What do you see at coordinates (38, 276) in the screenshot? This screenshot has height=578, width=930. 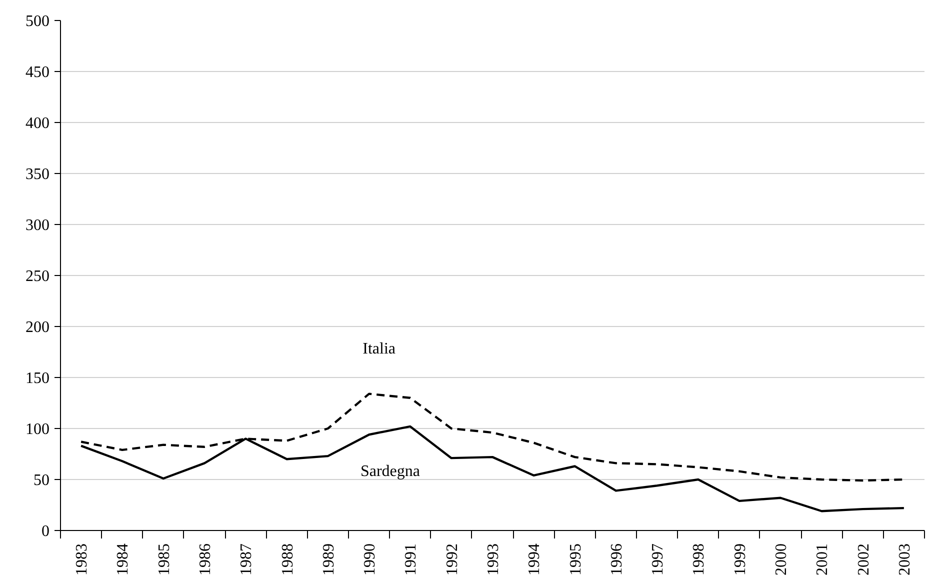 I see `y-tick-label: 250` at bounding box center [38, 276].